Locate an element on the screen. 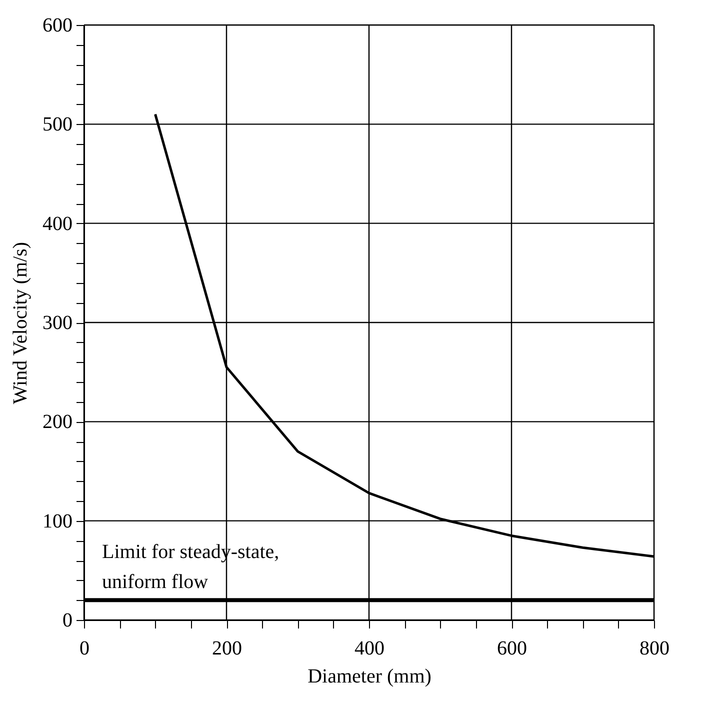 The image size is (705, 724). y-tick-label: 100 is located at coordinates (57, 521).